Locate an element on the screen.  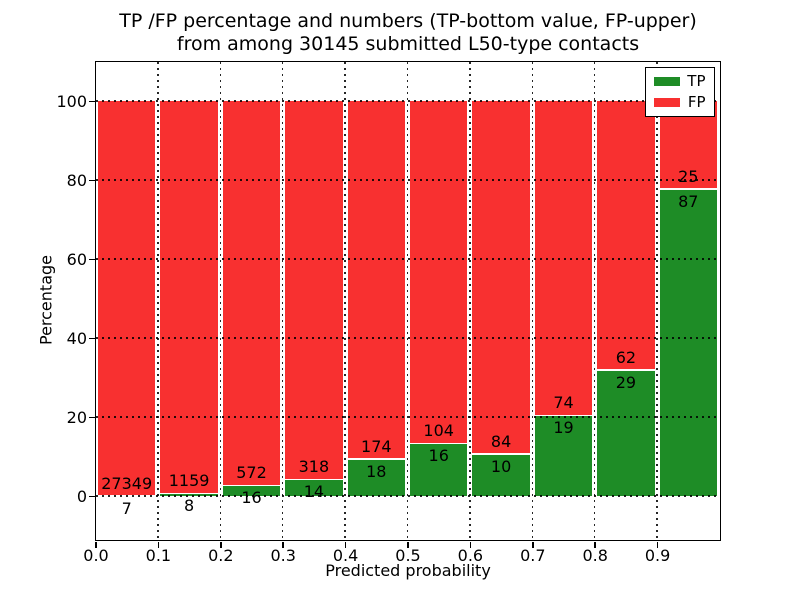
legend: TP FP is located at coordinates (679, 91).